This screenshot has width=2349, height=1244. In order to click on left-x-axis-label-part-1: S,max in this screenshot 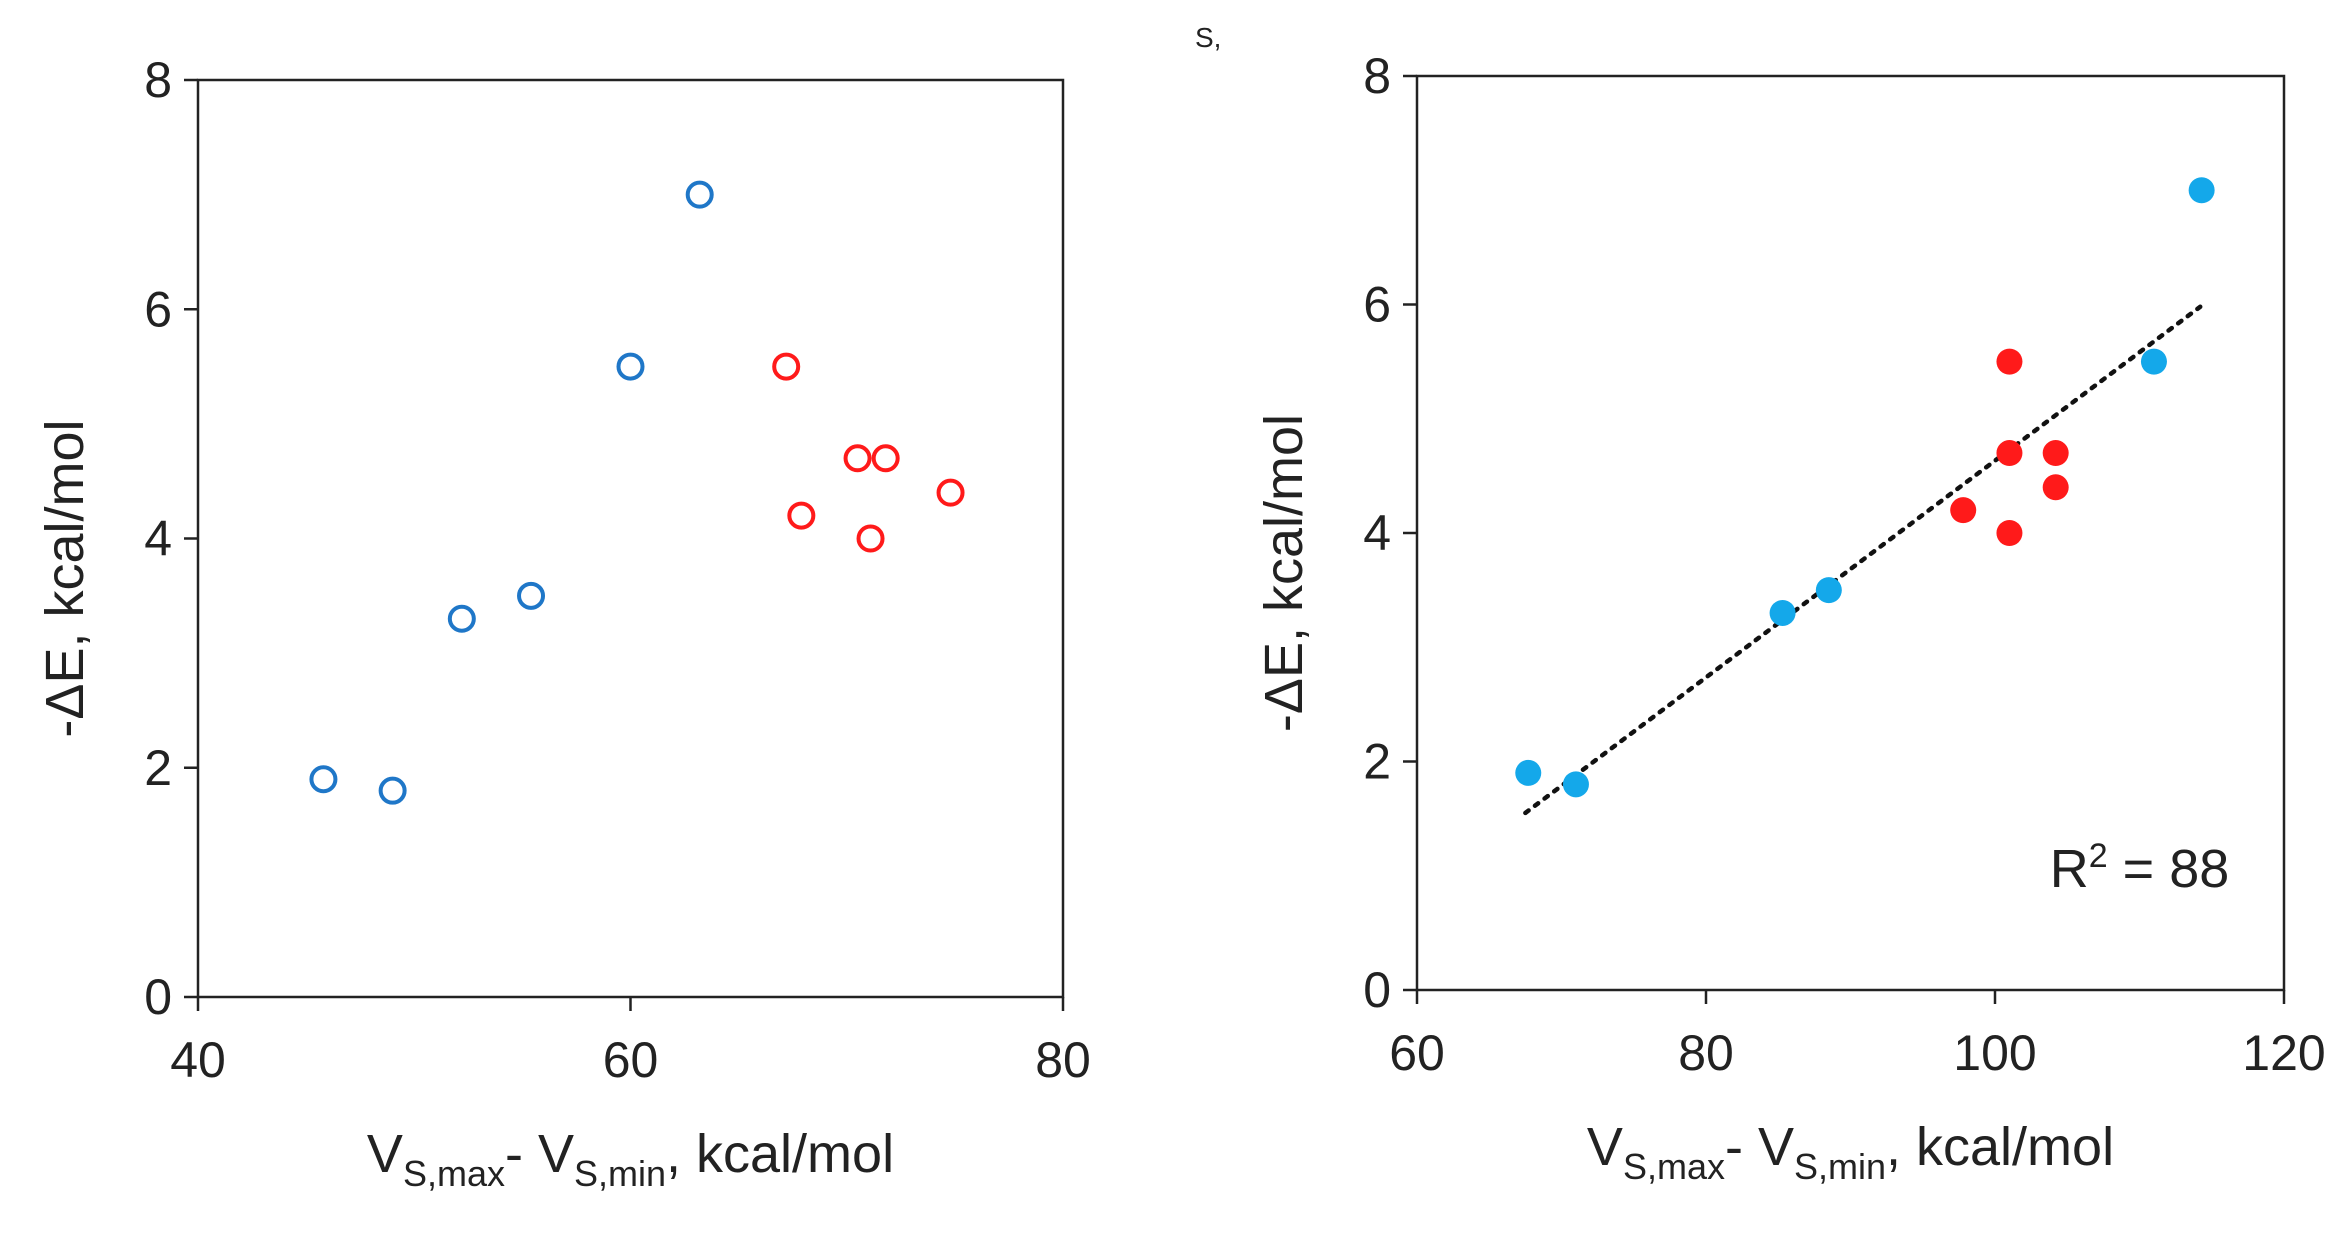, I will do `click(454, 1173)`.